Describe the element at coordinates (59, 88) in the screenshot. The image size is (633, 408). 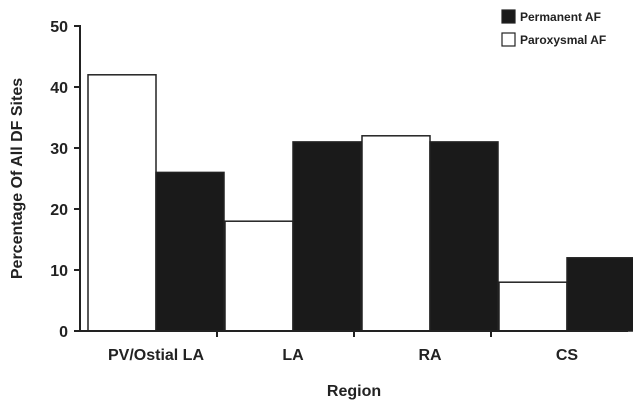
I see `y-tick-label-40: 40` at that location.